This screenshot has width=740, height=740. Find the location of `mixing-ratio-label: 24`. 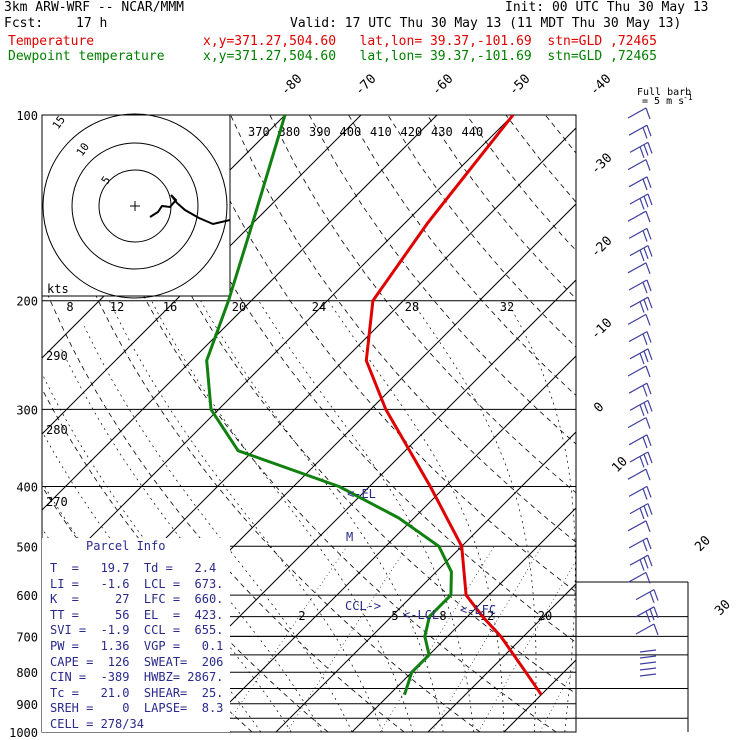

mixing-ratio-label: 24 is located at coordinates (319, 307).